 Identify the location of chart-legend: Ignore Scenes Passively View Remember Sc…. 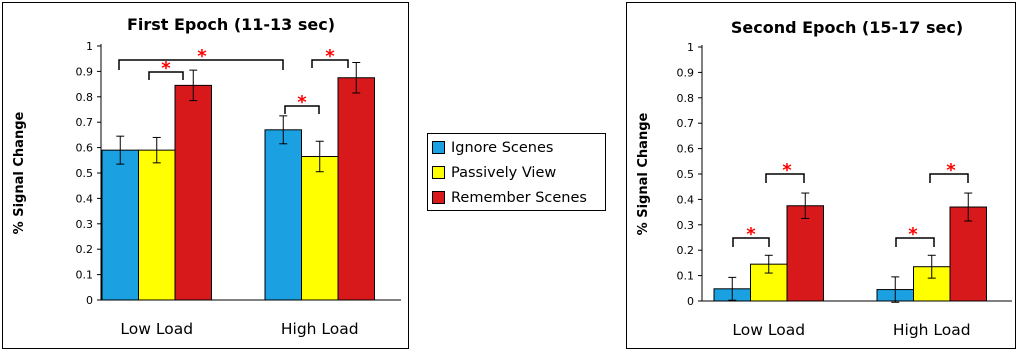
(516, 172).